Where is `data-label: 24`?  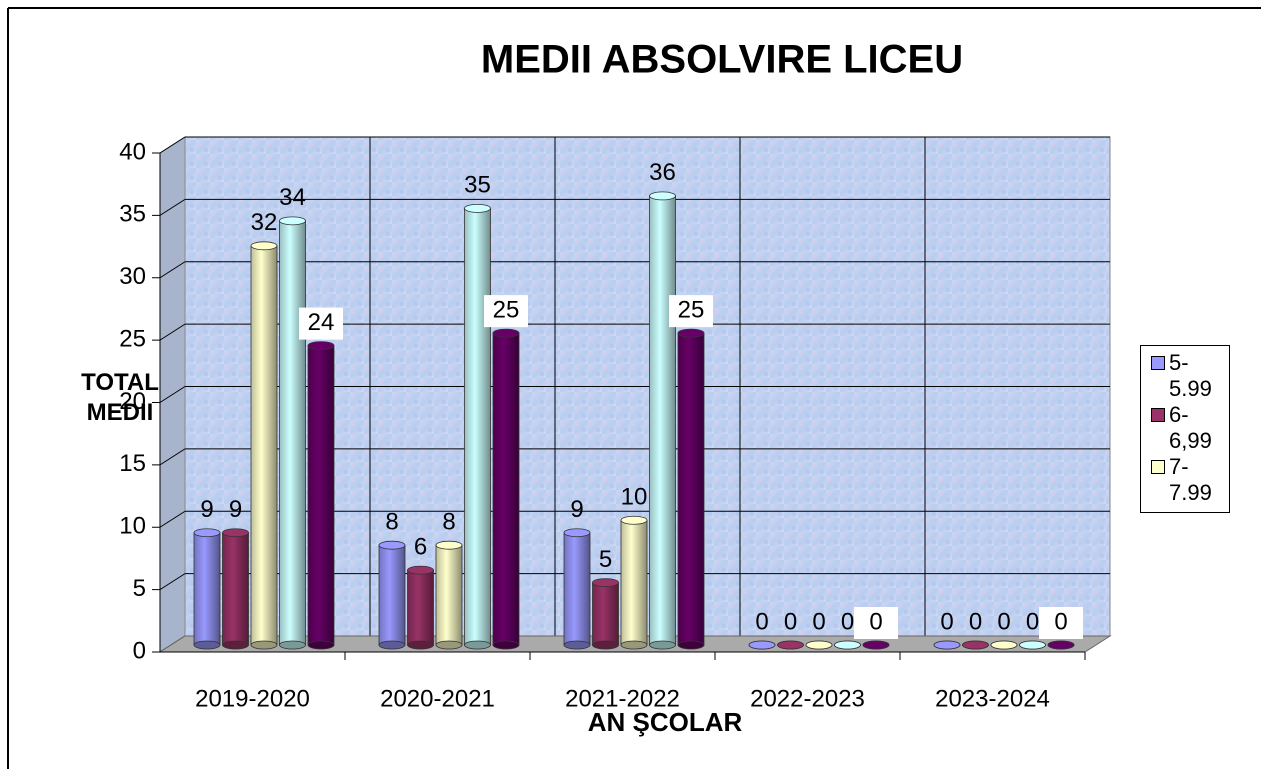 data-label: 24 is located at coordinates (321, 322).